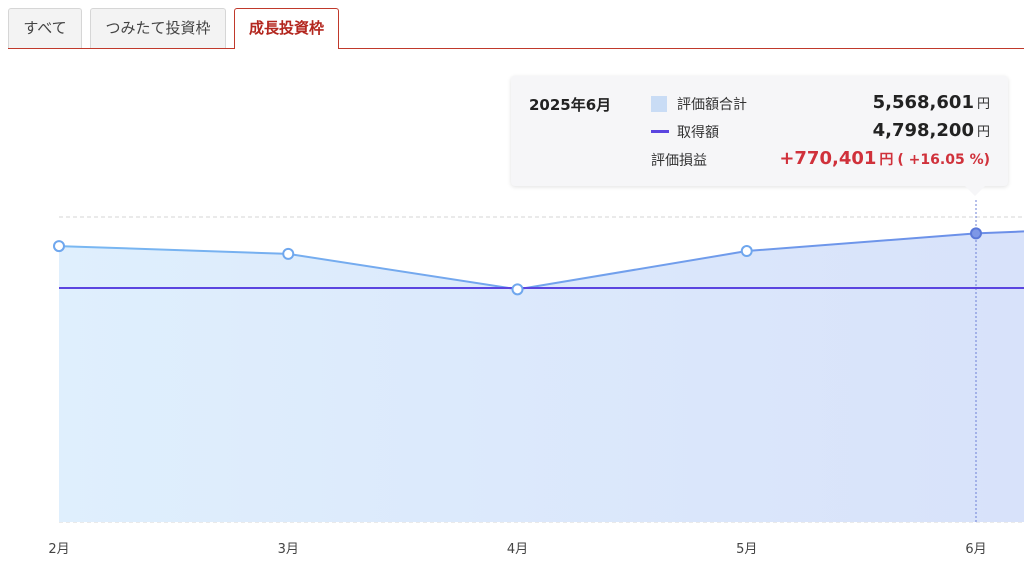  Describe the element at coordinates (923, 130) in the screenshot. I see `cost-value: 4,798,200` at that location.